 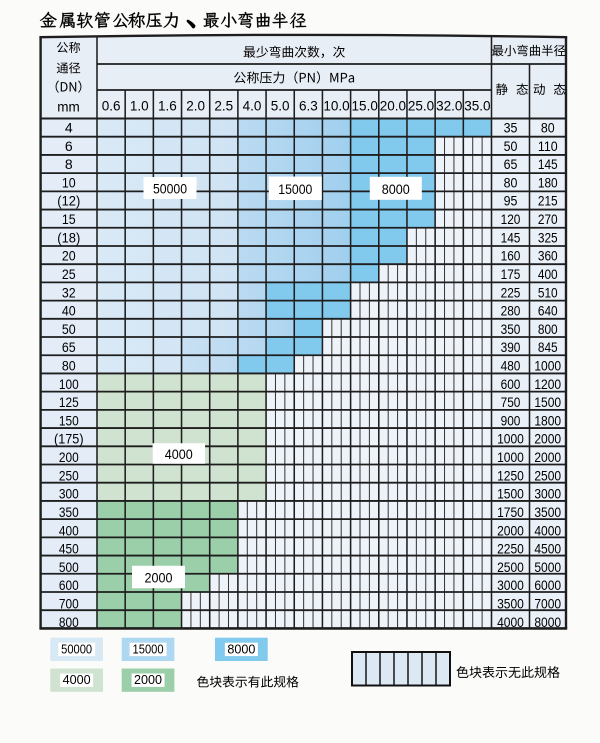 I want to click on svg-text: 32, so click(x=69, y=292).